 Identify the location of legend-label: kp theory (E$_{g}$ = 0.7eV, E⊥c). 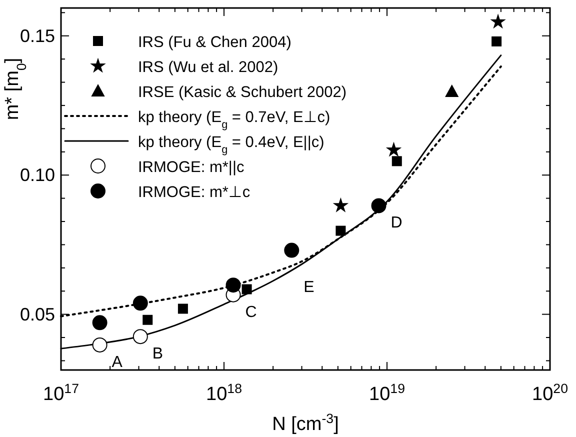
(234, 120).